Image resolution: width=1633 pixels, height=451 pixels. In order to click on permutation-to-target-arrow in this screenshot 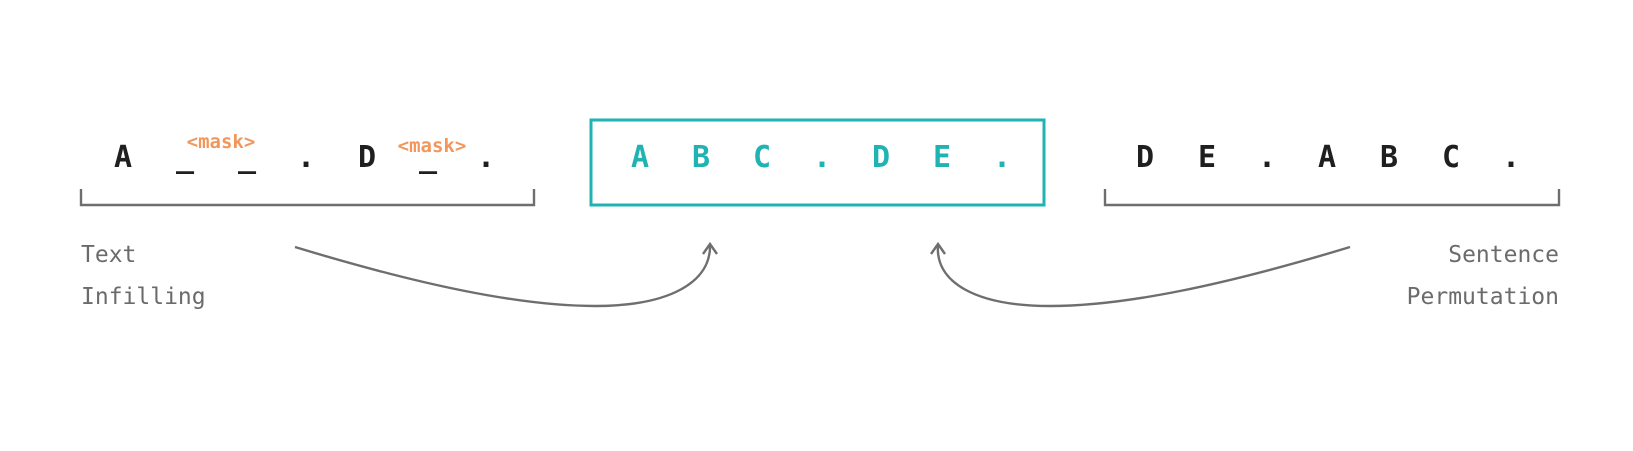, I will do `click(1143, 276)`.